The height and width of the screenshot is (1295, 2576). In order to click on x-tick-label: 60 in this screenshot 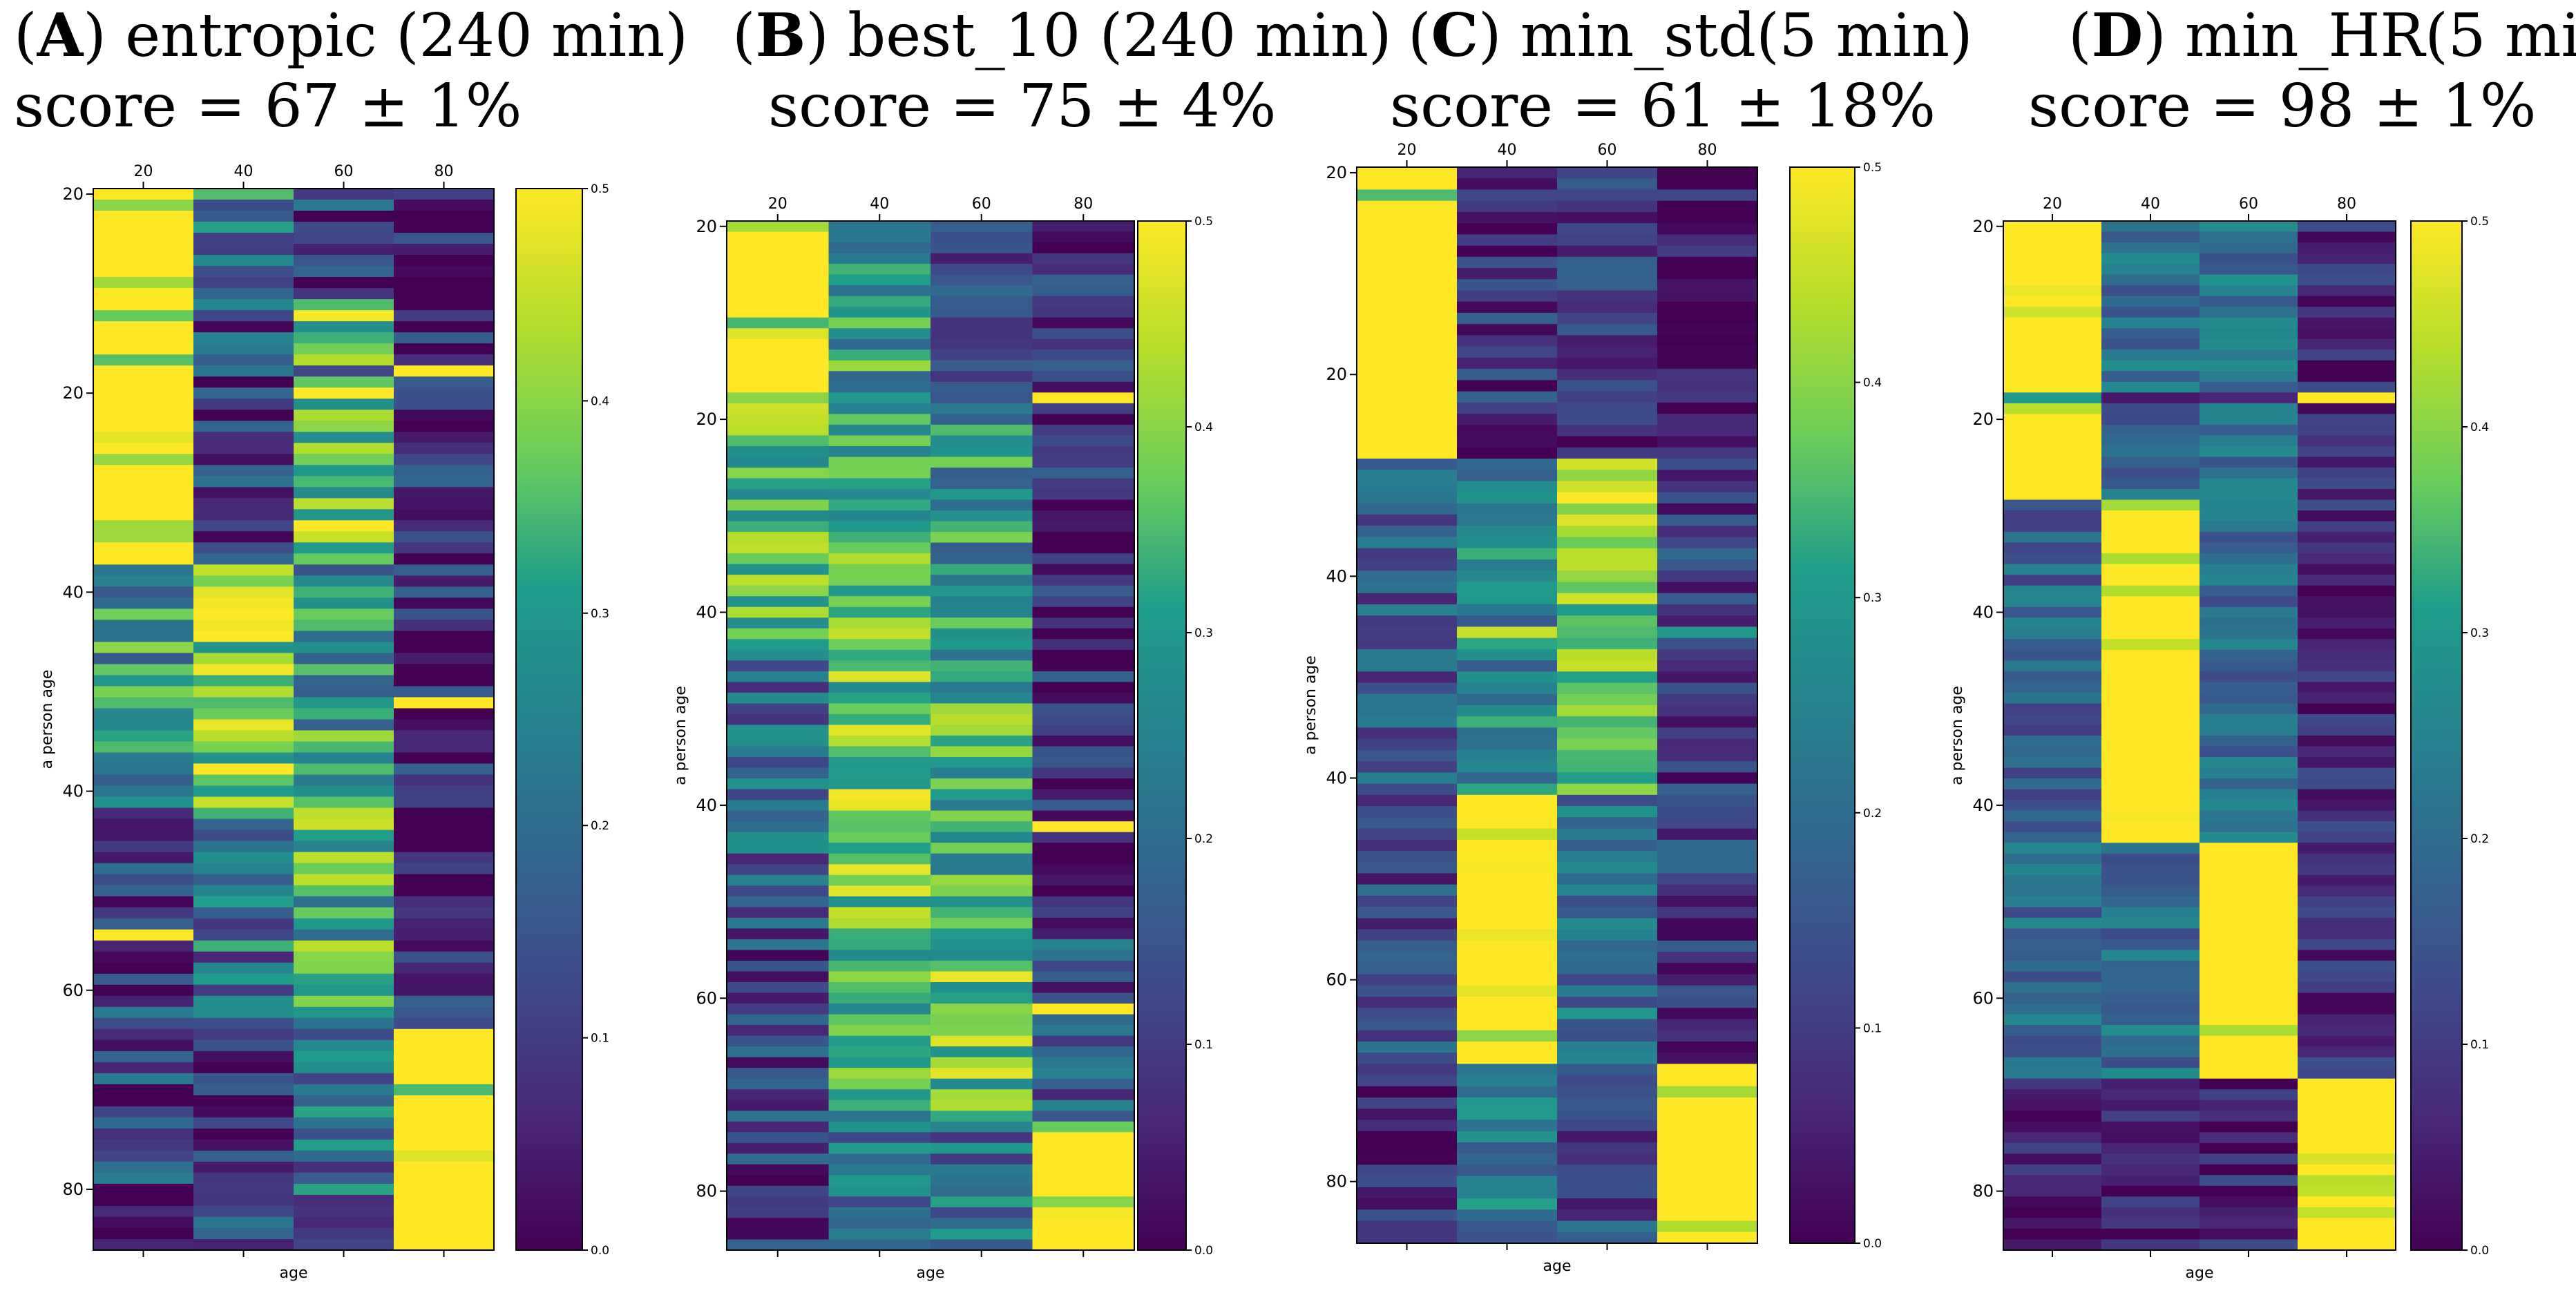, I will do `click(1608, 150)`.